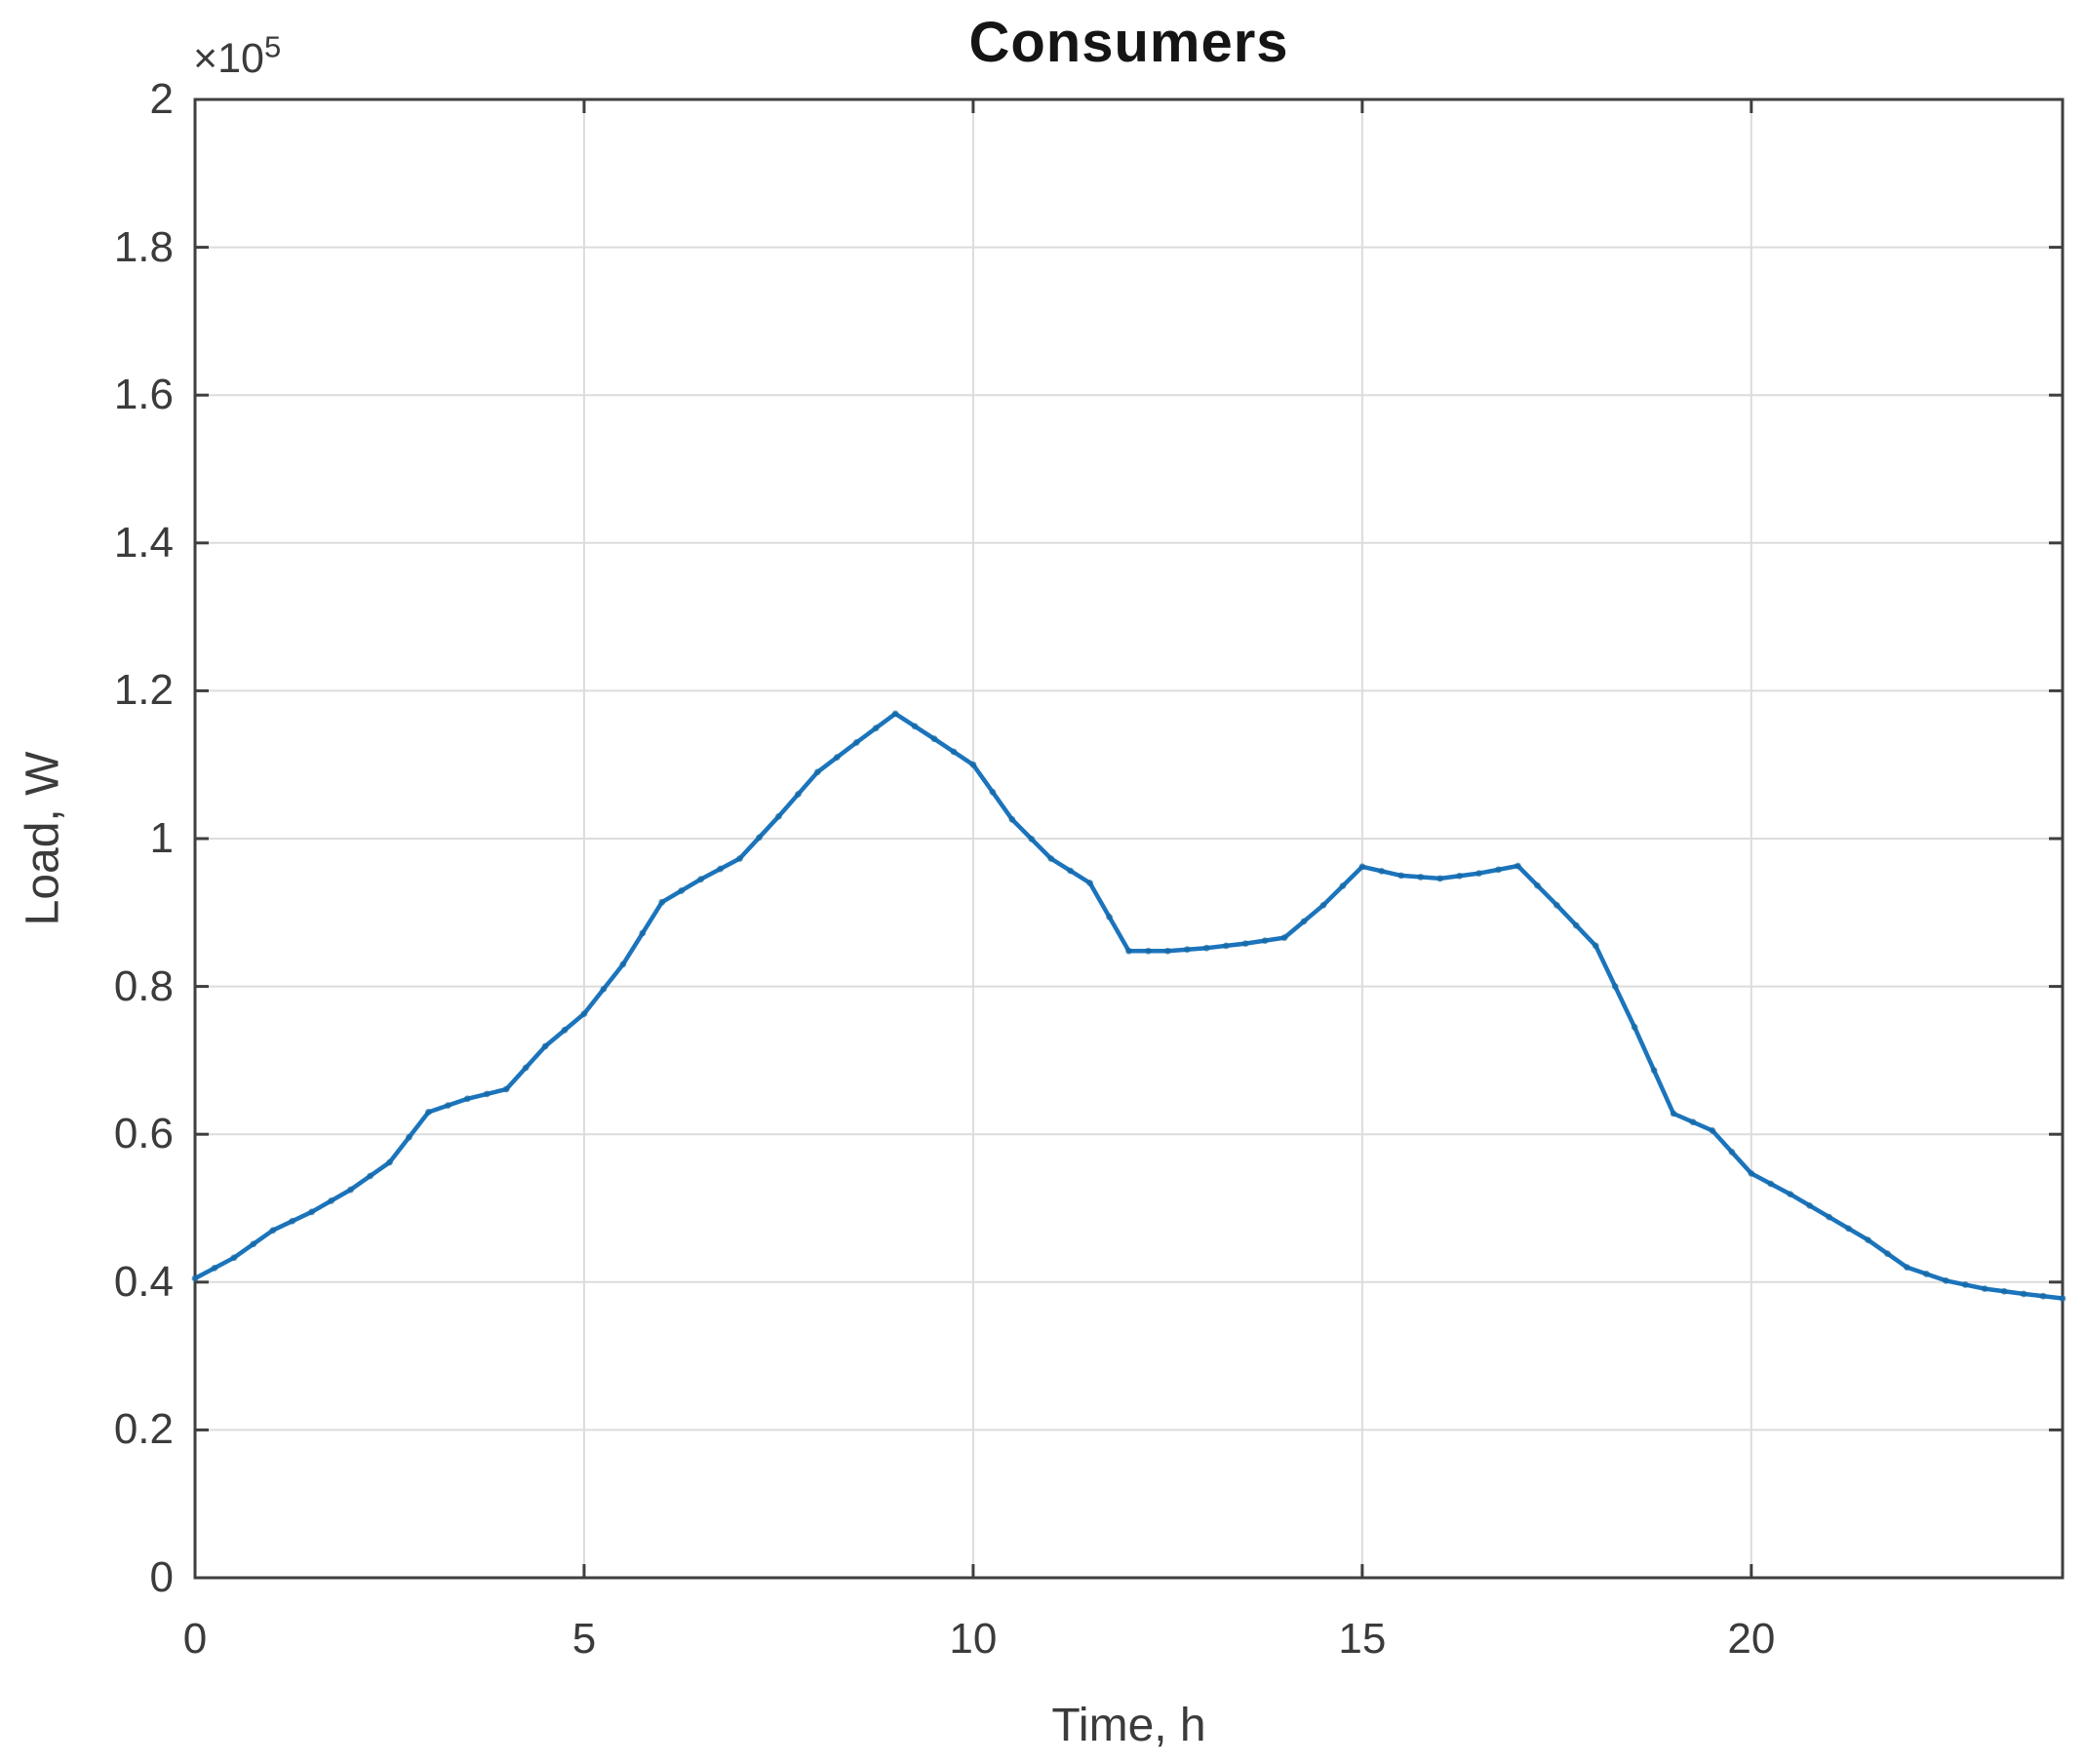 This screenshot has width=2085, height=1764. What do you see at coordinates (1751, 1639) in the screenshot?
I see `x-tick-label: 20` at bounding box center [1751, 1639].